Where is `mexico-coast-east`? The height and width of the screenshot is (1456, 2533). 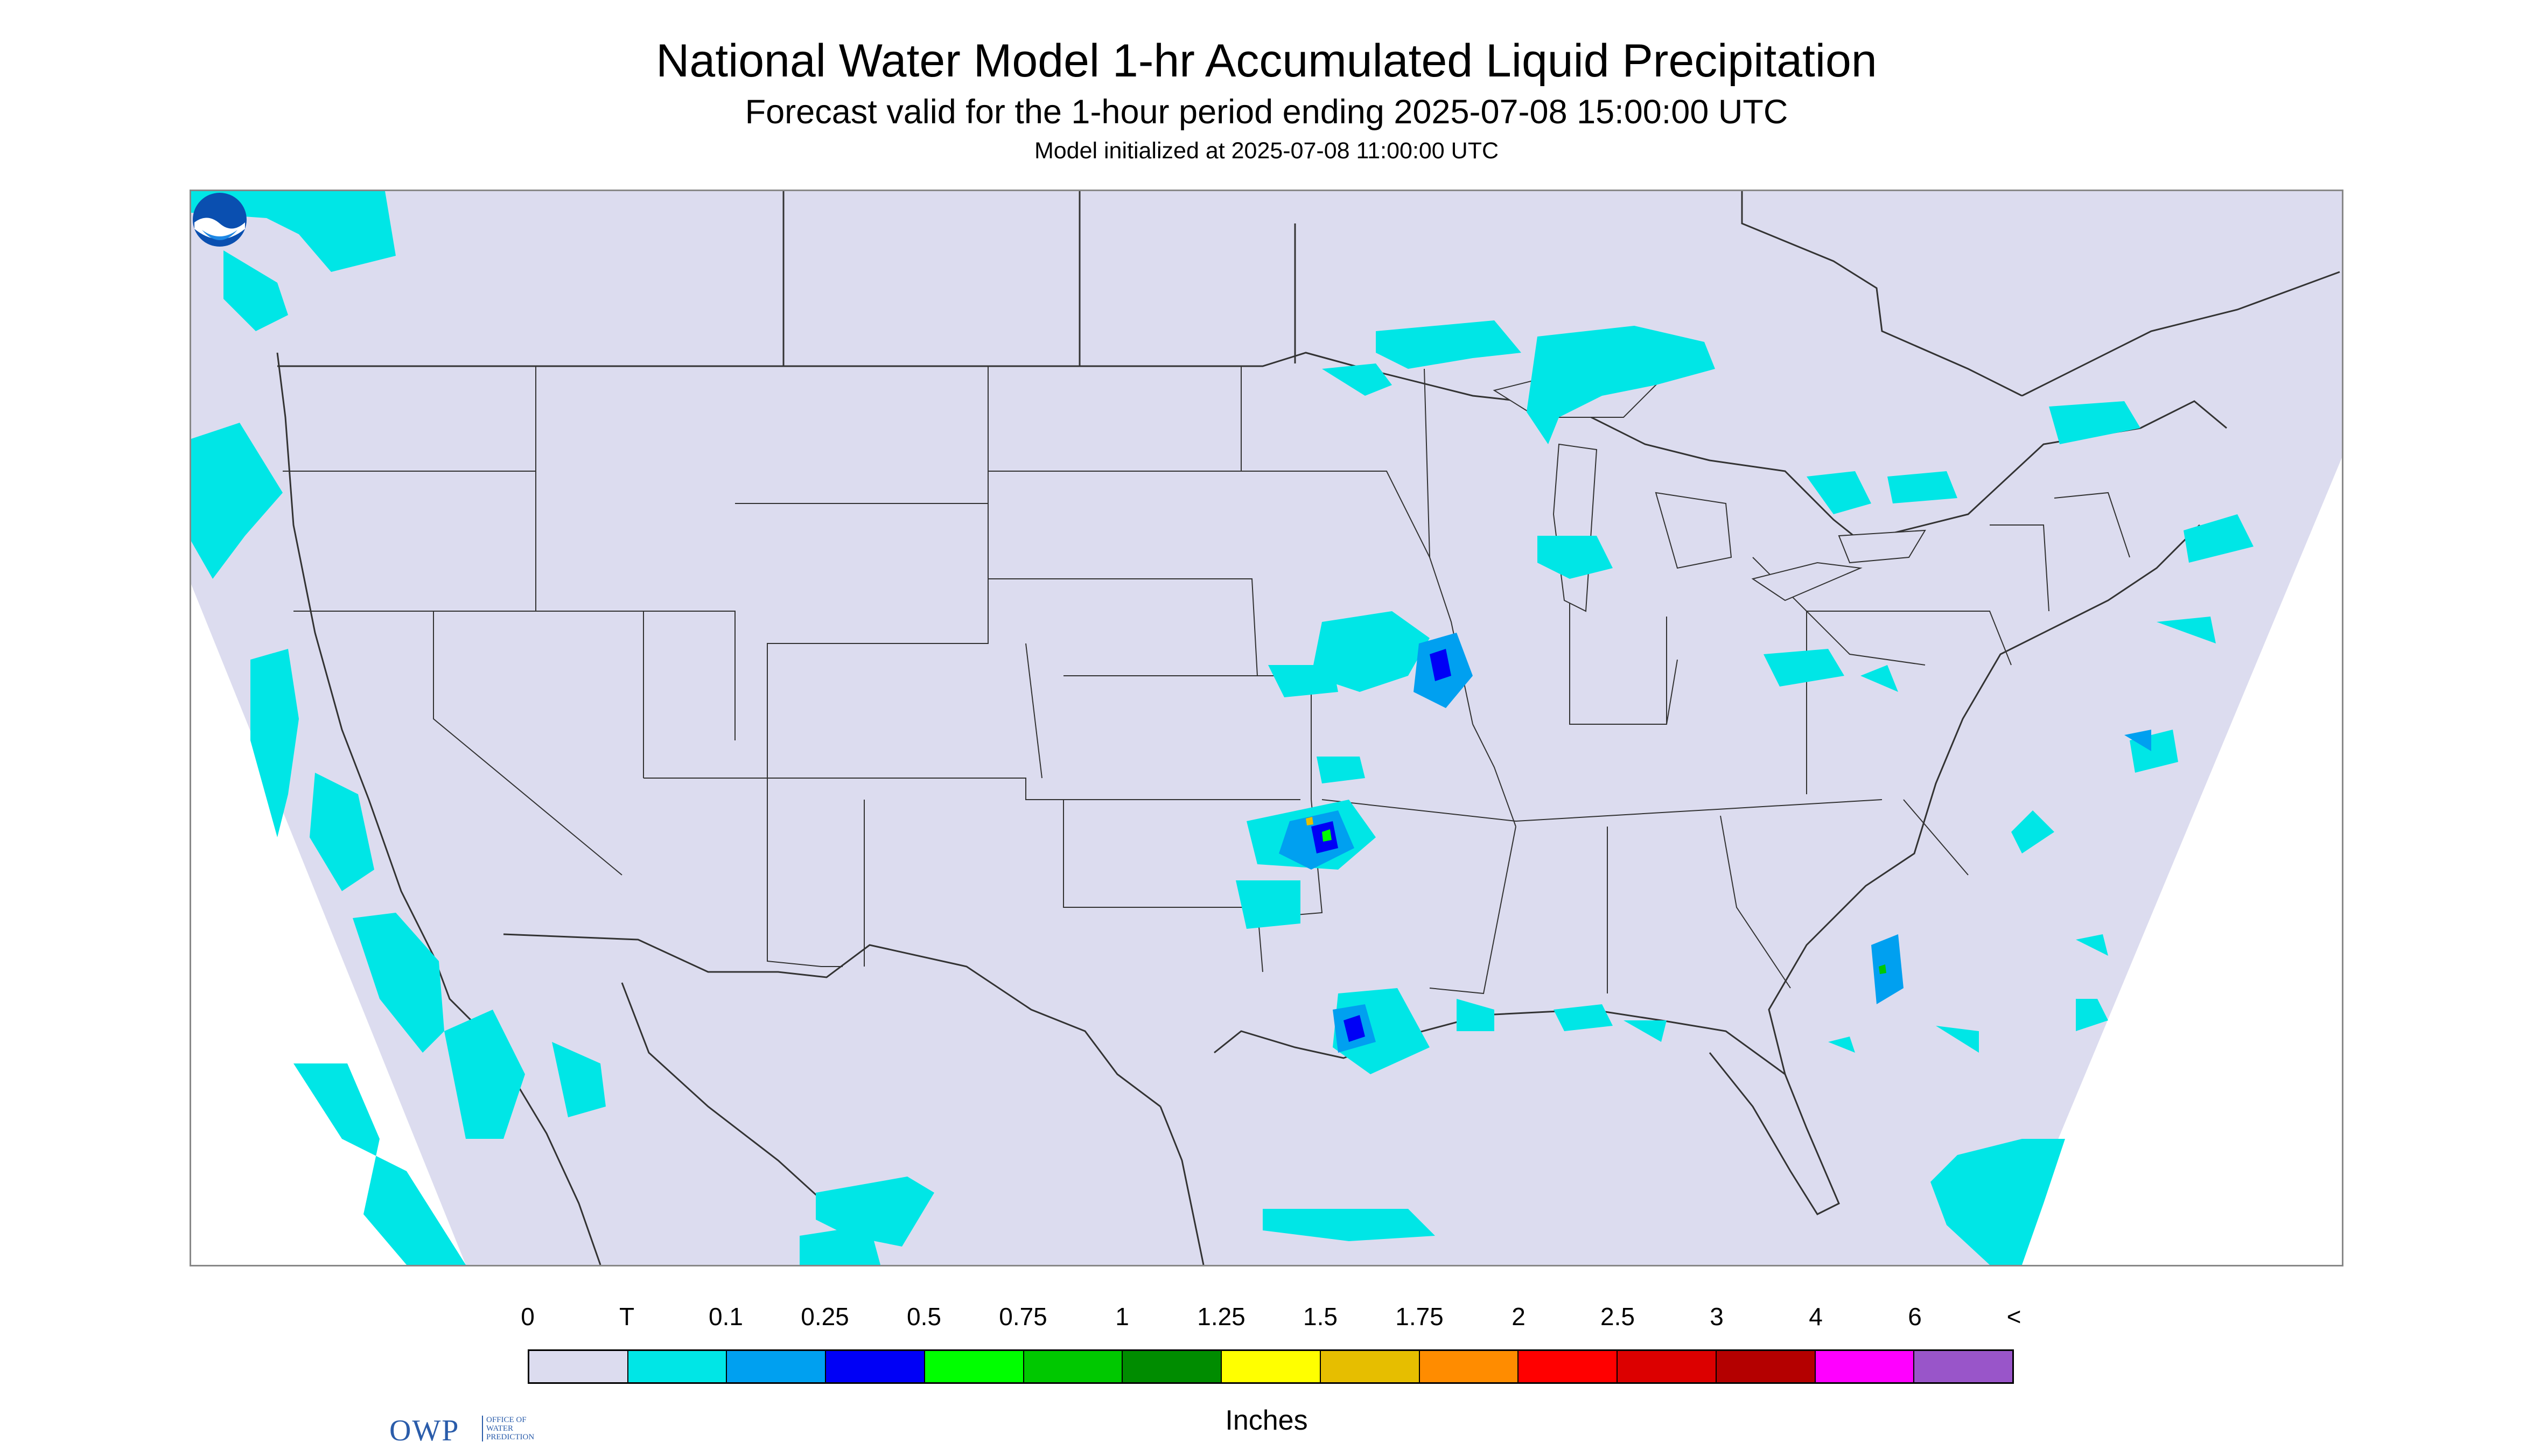
mexico-coast-east is located at coordinates (1182, 1185).